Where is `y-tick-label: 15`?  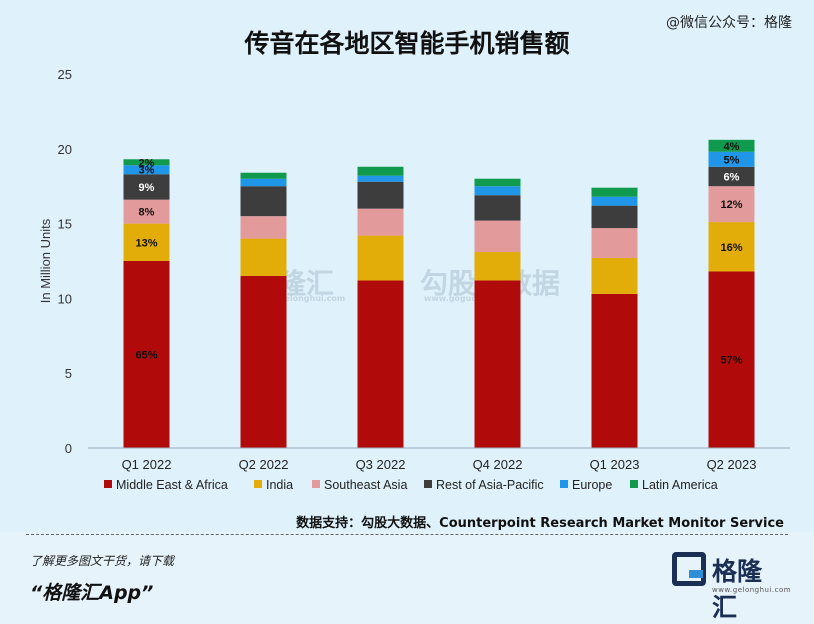 y-tick-label: 15 is located at coordinates (65, 224).